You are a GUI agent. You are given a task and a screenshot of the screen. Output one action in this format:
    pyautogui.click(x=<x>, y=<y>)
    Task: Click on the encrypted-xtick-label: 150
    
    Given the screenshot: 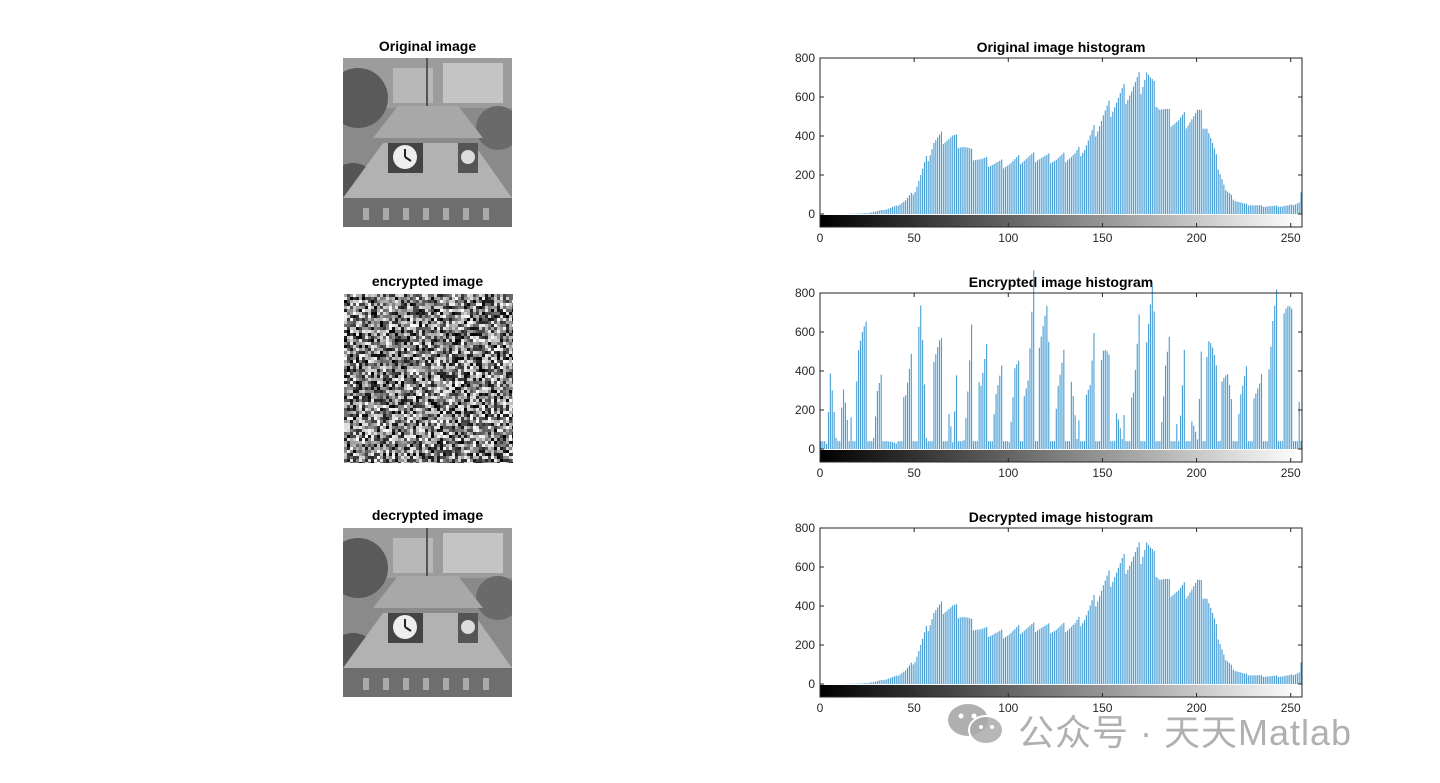 What is the action you would take?
    pyautogui.click(x=1102, y=473)
    